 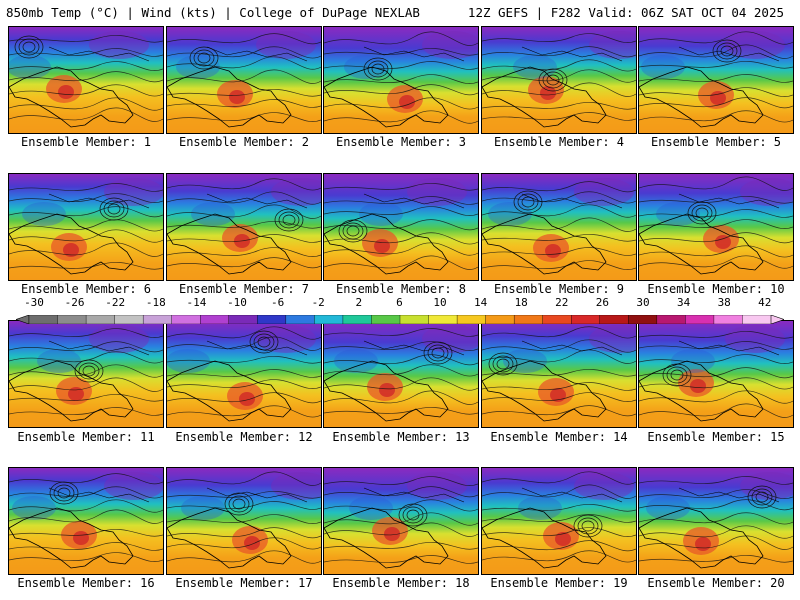 I want to click on colorbar, so click(x=400, y=317).